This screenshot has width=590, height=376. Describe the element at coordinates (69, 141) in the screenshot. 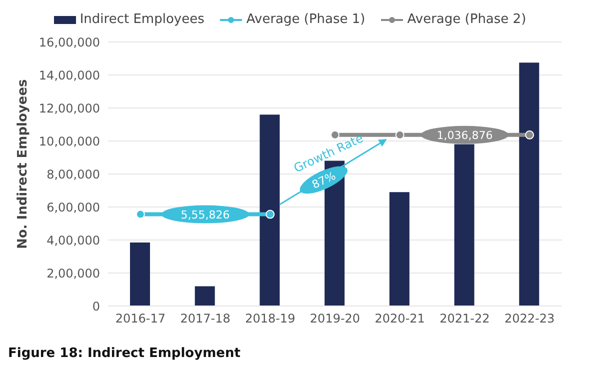

I see `y-tick-label: 10,00,000` at that location.